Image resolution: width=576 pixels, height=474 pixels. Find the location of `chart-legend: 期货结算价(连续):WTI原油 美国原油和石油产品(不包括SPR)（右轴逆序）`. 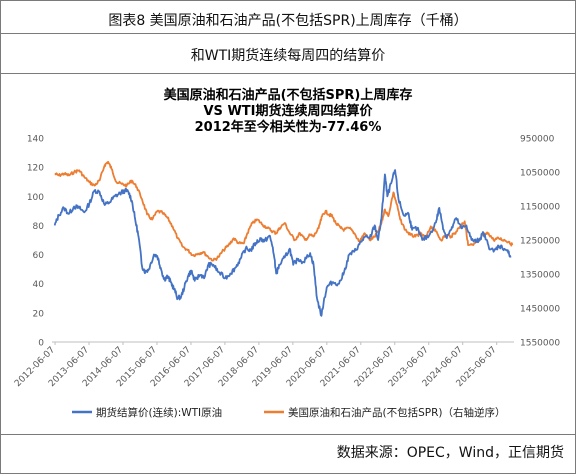

chart-legend: 期货结算价(连续):WTI原油 美国原油和石油产品(不包括SPR)（右轴逆序） is located at coordinates (289, 412).